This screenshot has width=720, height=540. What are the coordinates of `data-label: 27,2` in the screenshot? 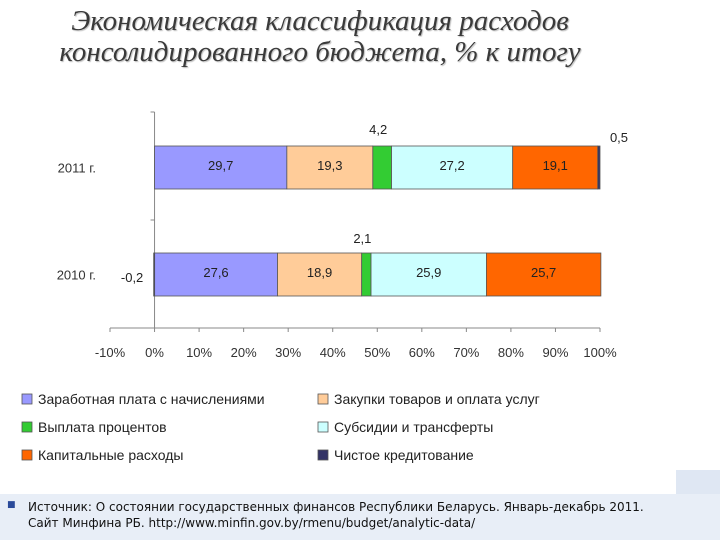 It's located at (451, 165).